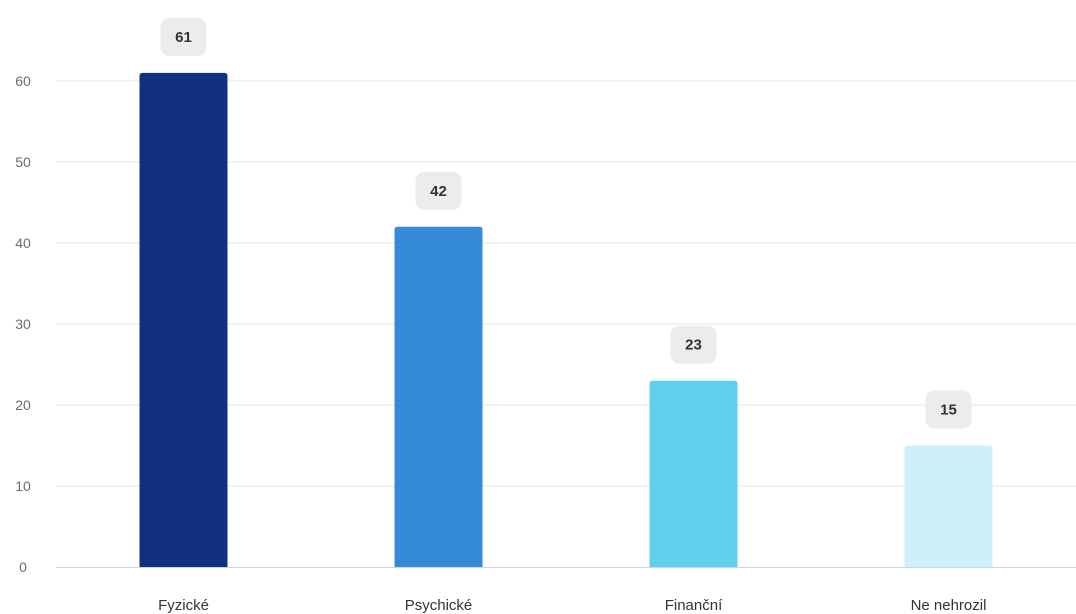 This screenshot has height=614, width=1076. I want to click on x-axis-labels: Fyzické Psychické Finanční Ne nehrozil, so click(572, 605).